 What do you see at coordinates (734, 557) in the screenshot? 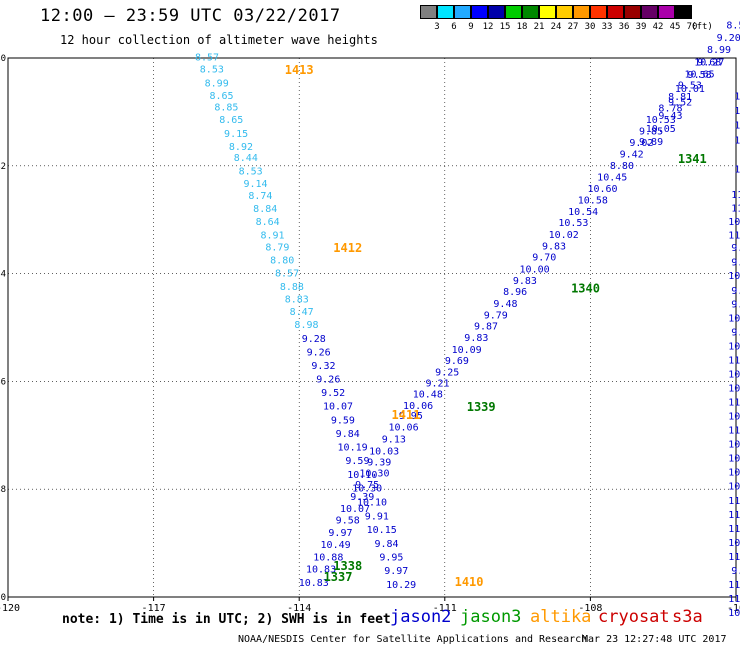
I see `data-point-label: 11.34` at bounding box center [734, 557].